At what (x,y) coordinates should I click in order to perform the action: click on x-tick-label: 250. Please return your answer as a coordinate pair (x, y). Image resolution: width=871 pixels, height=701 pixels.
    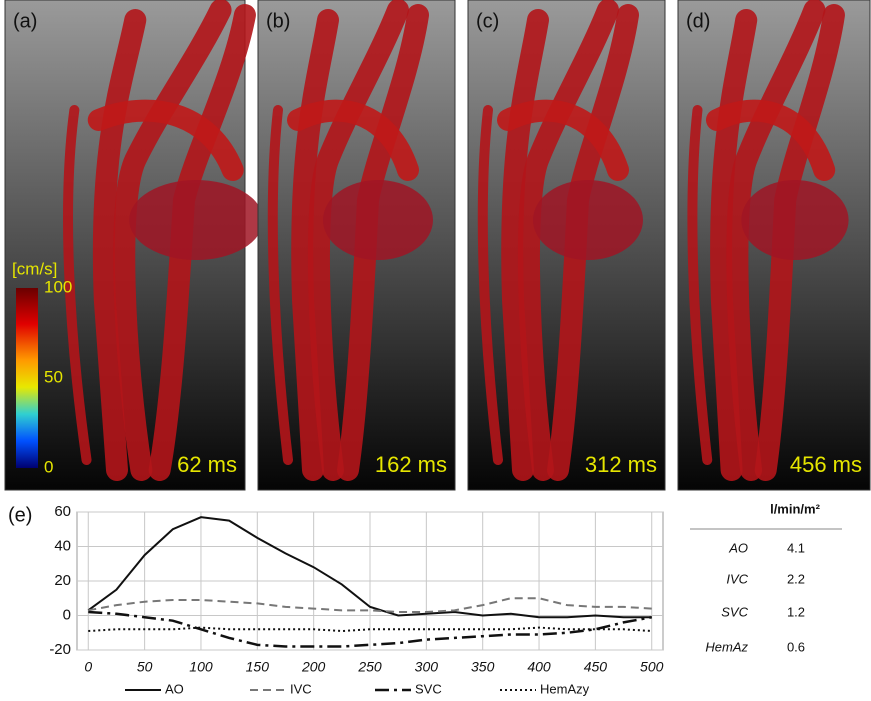
    Looking at the image, I should click on (369, 667).